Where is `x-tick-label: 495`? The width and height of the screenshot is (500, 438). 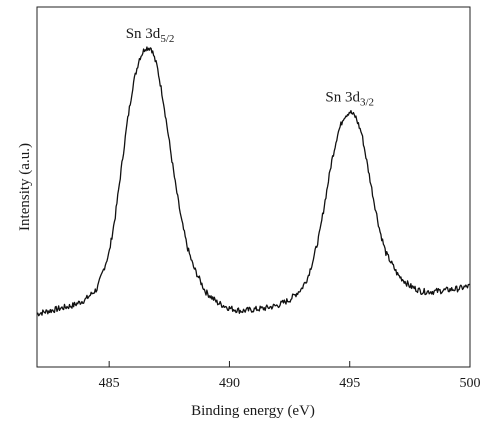
x-tick-label: 495 is located at coordinates (349, 383).